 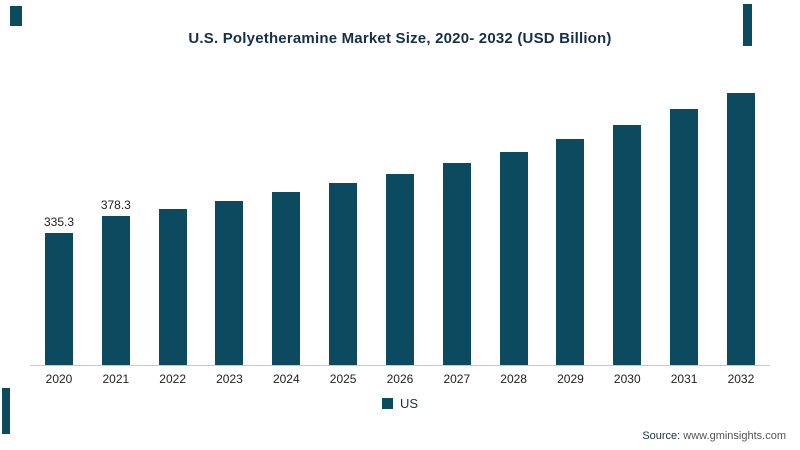 I want to click on x-tick-label: 2032, so click(x=741, y=379).